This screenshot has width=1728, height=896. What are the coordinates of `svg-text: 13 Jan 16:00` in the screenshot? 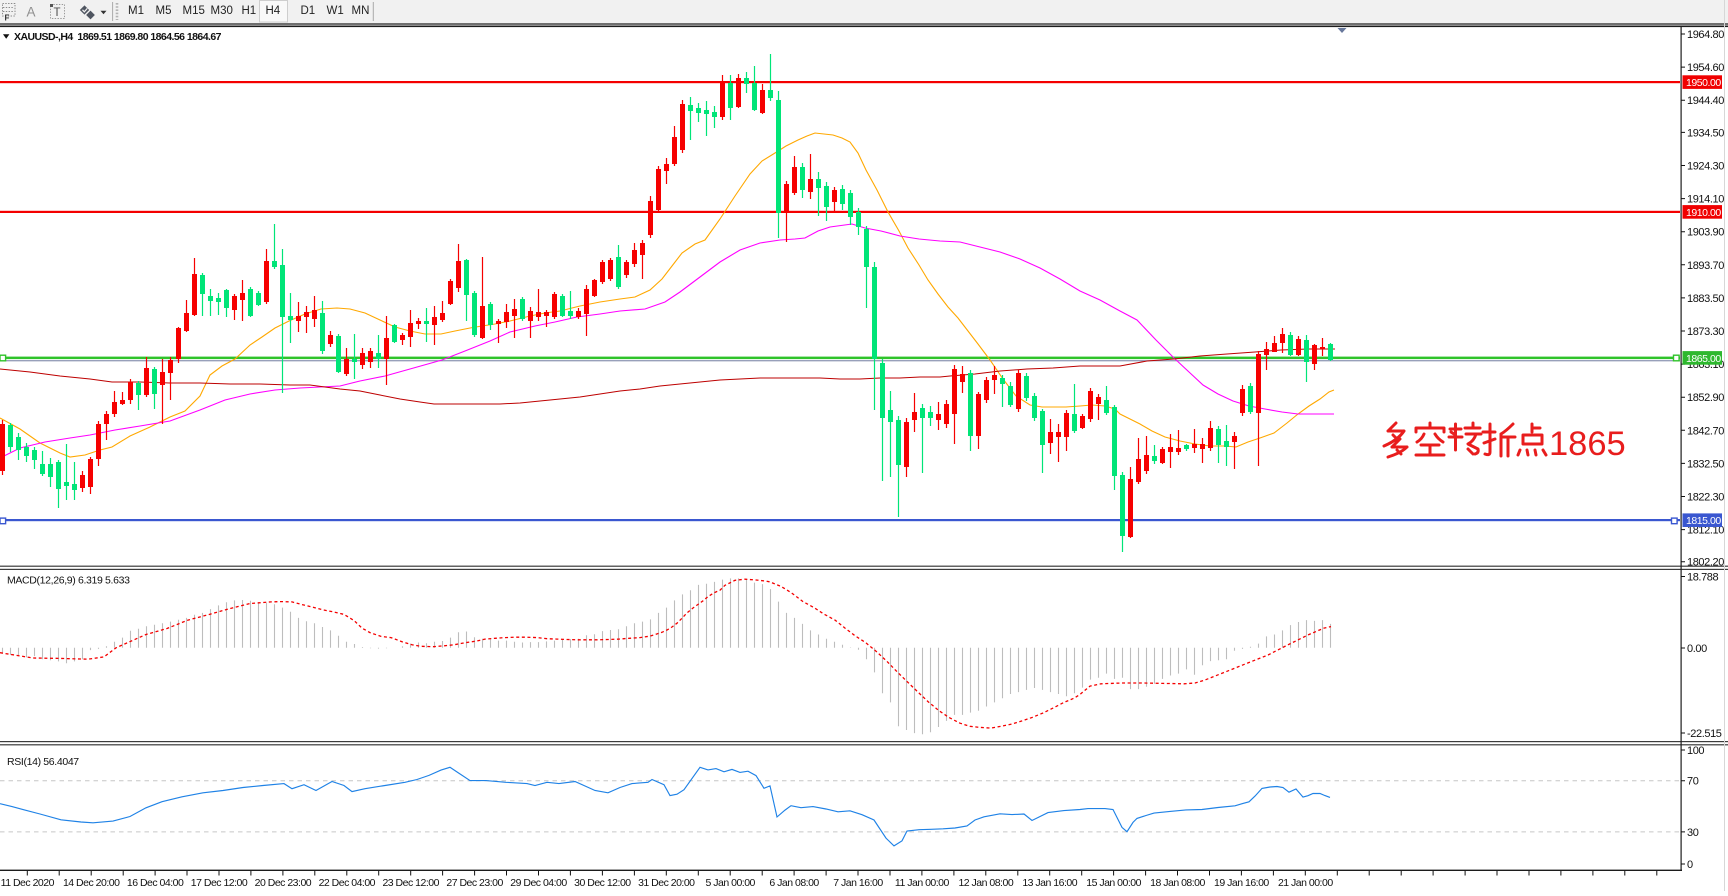 It's located at (1049, 883).